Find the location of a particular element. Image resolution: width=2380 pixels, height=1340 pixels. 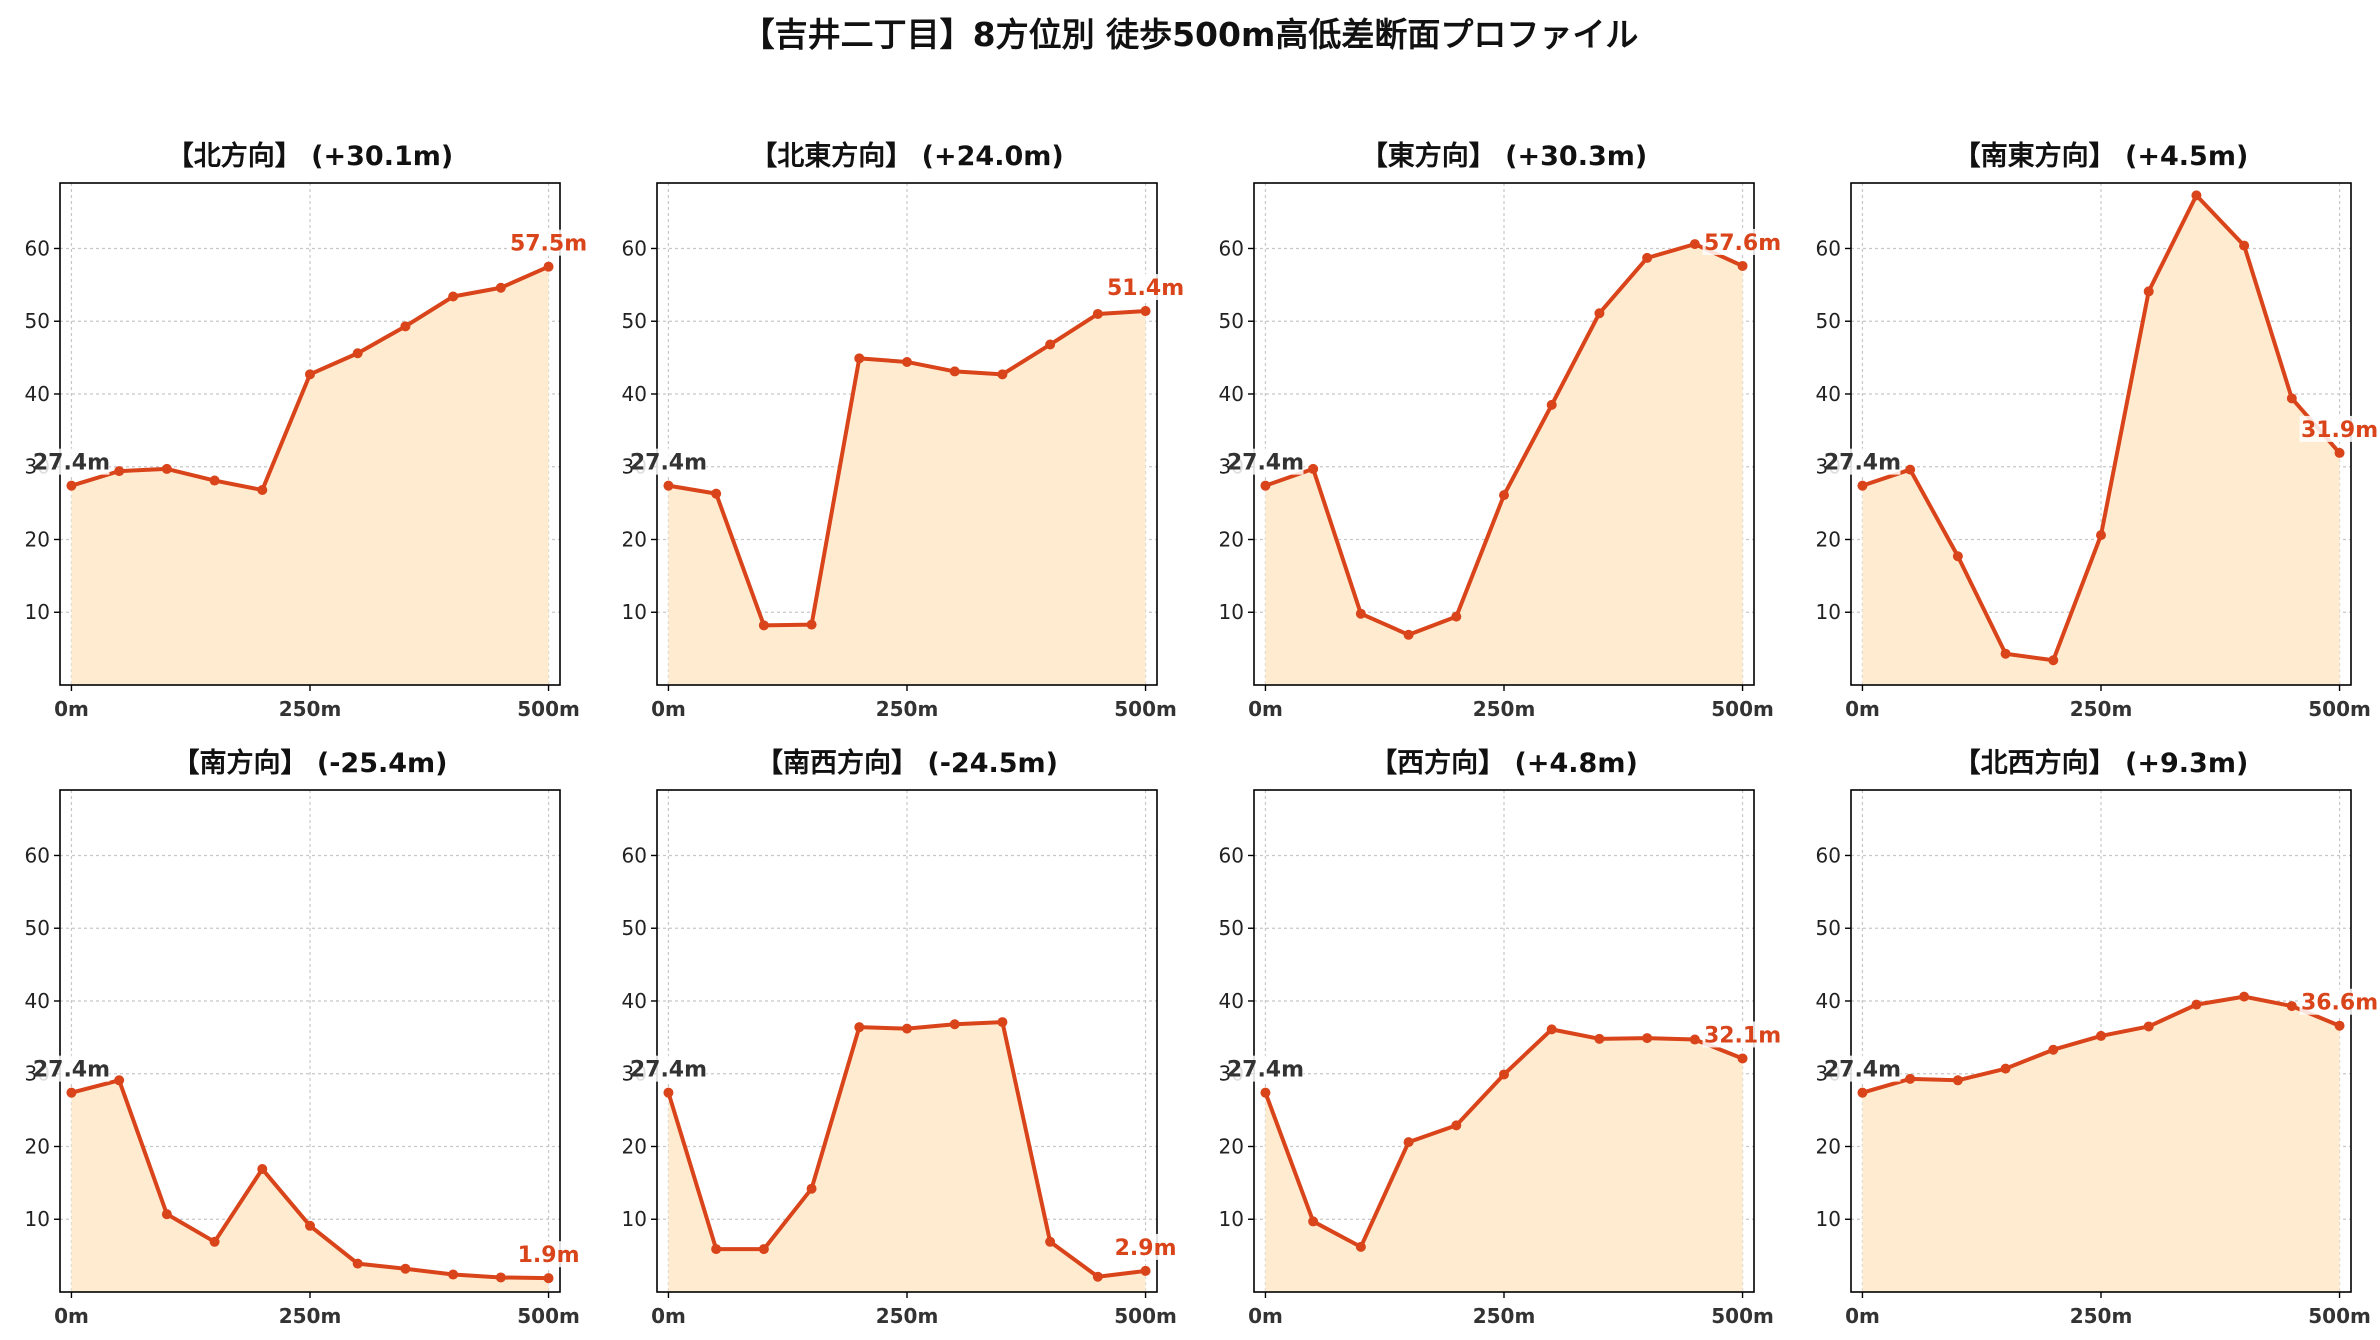

subplot-title: 【南方向】 (-25.4m) is located at coordinates (309, 763).